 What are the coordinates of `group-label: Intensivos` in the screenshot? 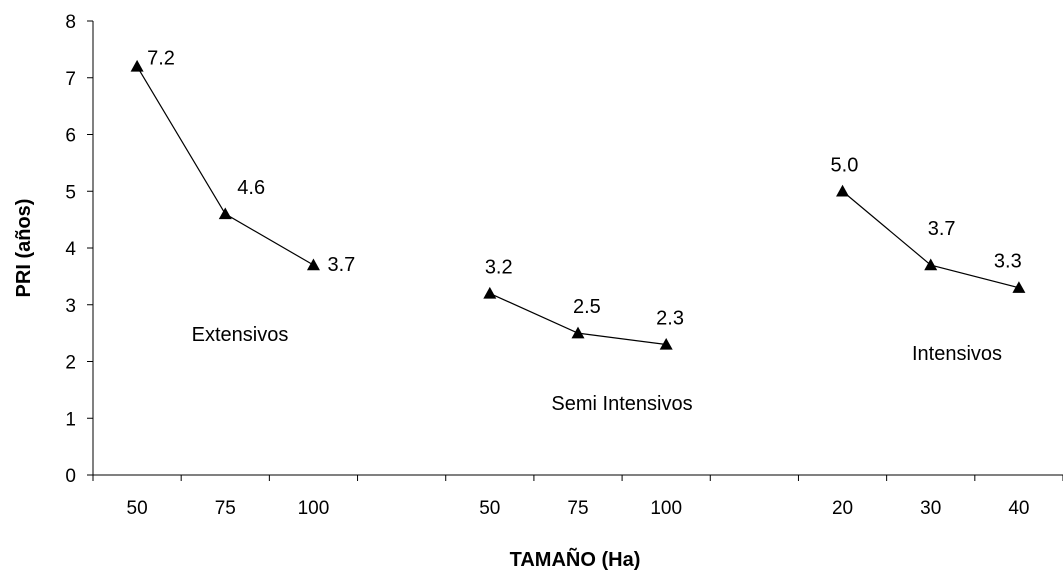 It's located at (957, 354).